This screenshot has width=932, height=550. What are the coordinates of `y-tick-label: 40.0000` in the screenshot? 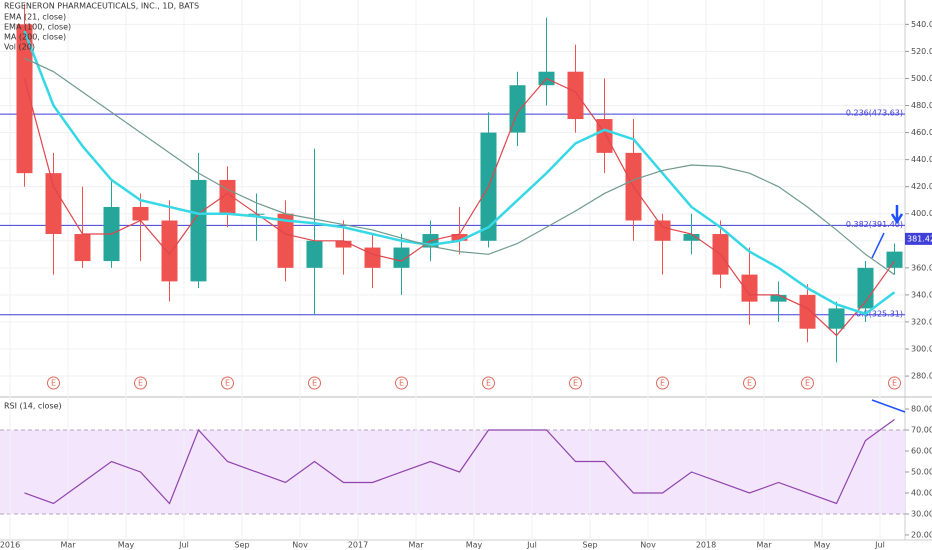 It's located at (921, 492).